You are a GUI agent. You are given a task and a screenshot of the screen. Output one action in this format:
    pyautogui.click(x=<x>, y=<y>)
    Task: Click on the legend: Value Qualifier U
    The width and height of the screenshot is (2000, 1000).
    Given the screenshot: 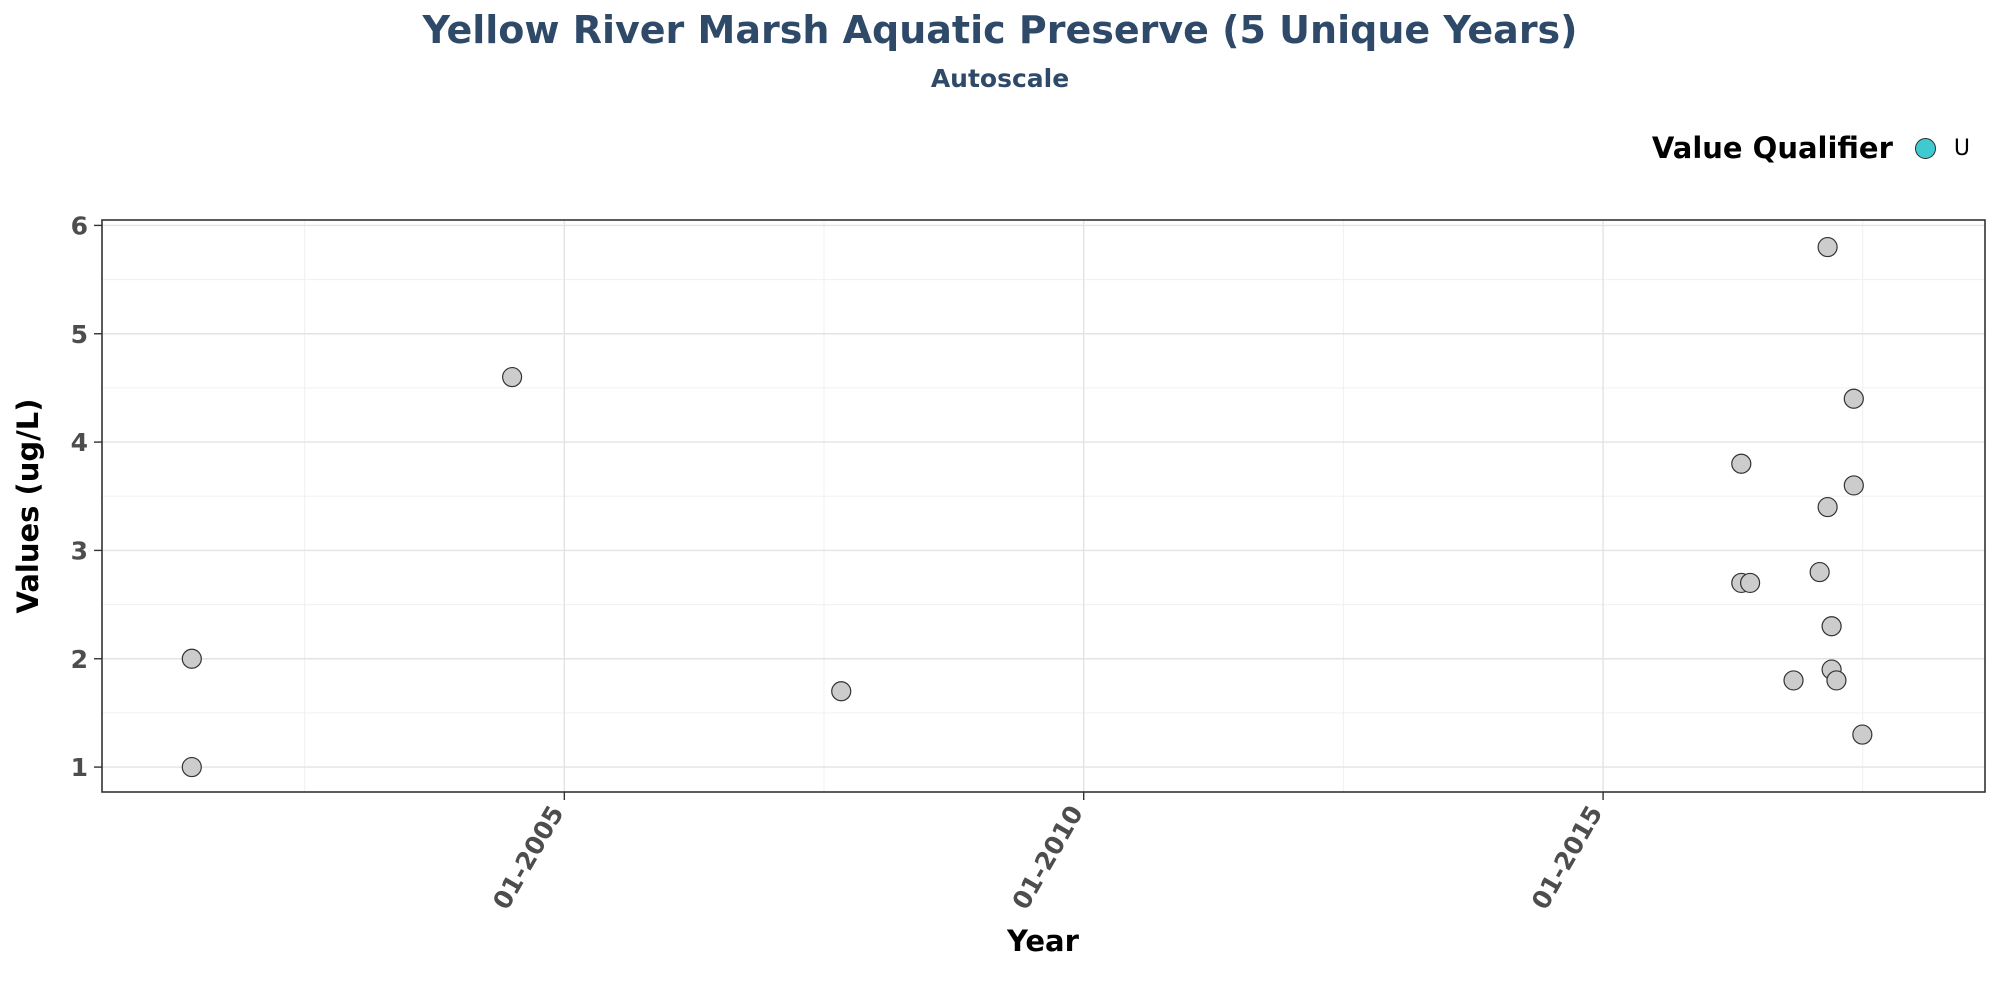 What is the action you would take?
    pyautogui.click(x=1811, y=148)
    